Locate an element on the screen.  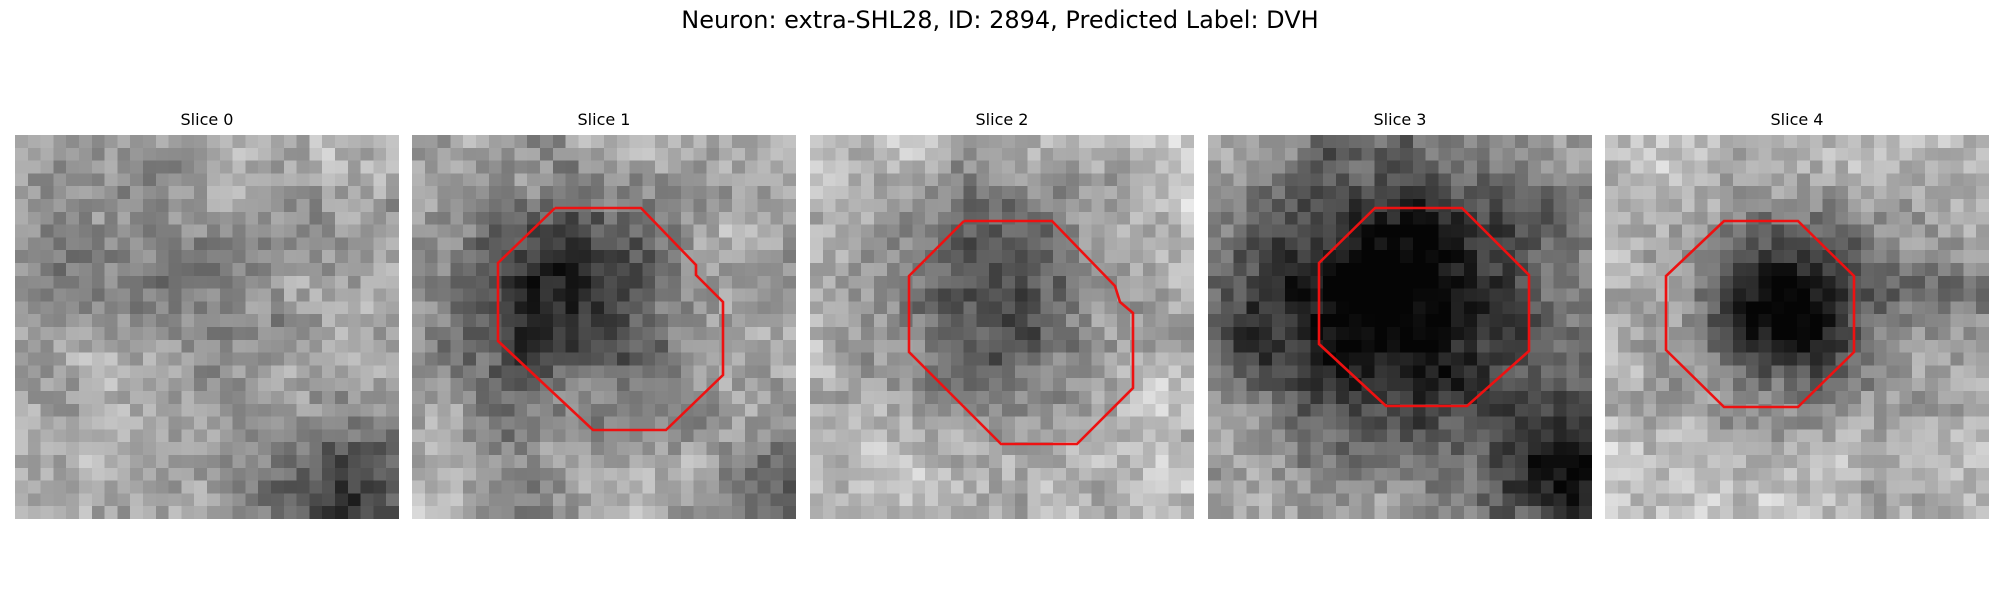
slice-4-contour is located at coordinates (1760, 314).